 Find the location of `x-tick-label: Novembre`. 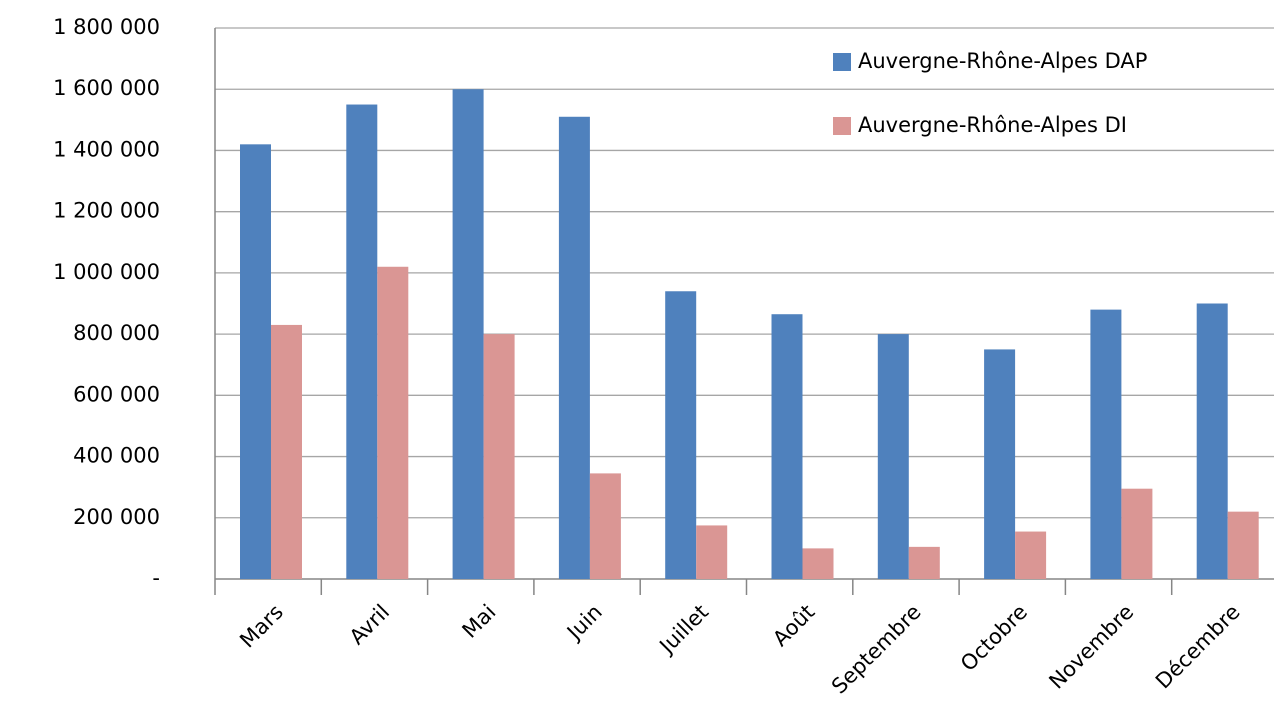

x-tick-label: Novembre is located at coordinates (1091, 647).